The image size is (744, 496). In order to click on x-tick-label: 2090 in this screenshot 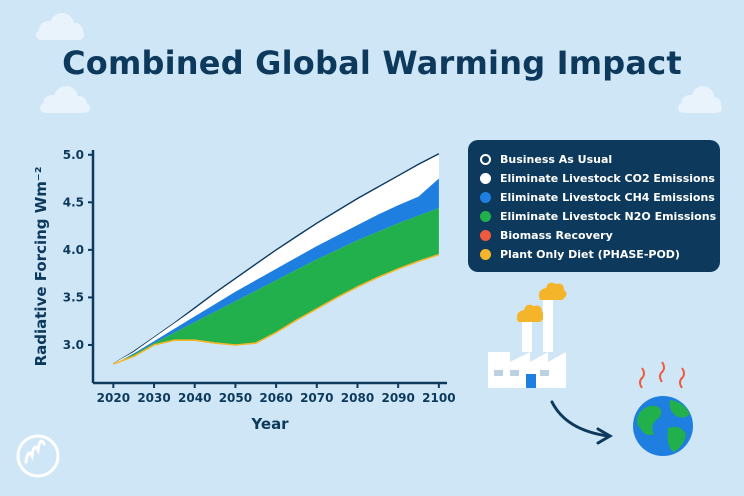, I will do `click(397, 398)`.